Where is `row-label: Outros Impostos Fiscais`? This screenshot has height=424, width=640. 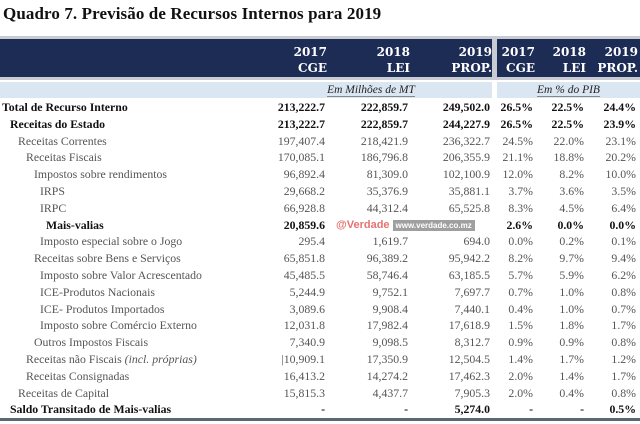
row-label: Outros Impostos Fiscais is located at coordinates (91, 342).